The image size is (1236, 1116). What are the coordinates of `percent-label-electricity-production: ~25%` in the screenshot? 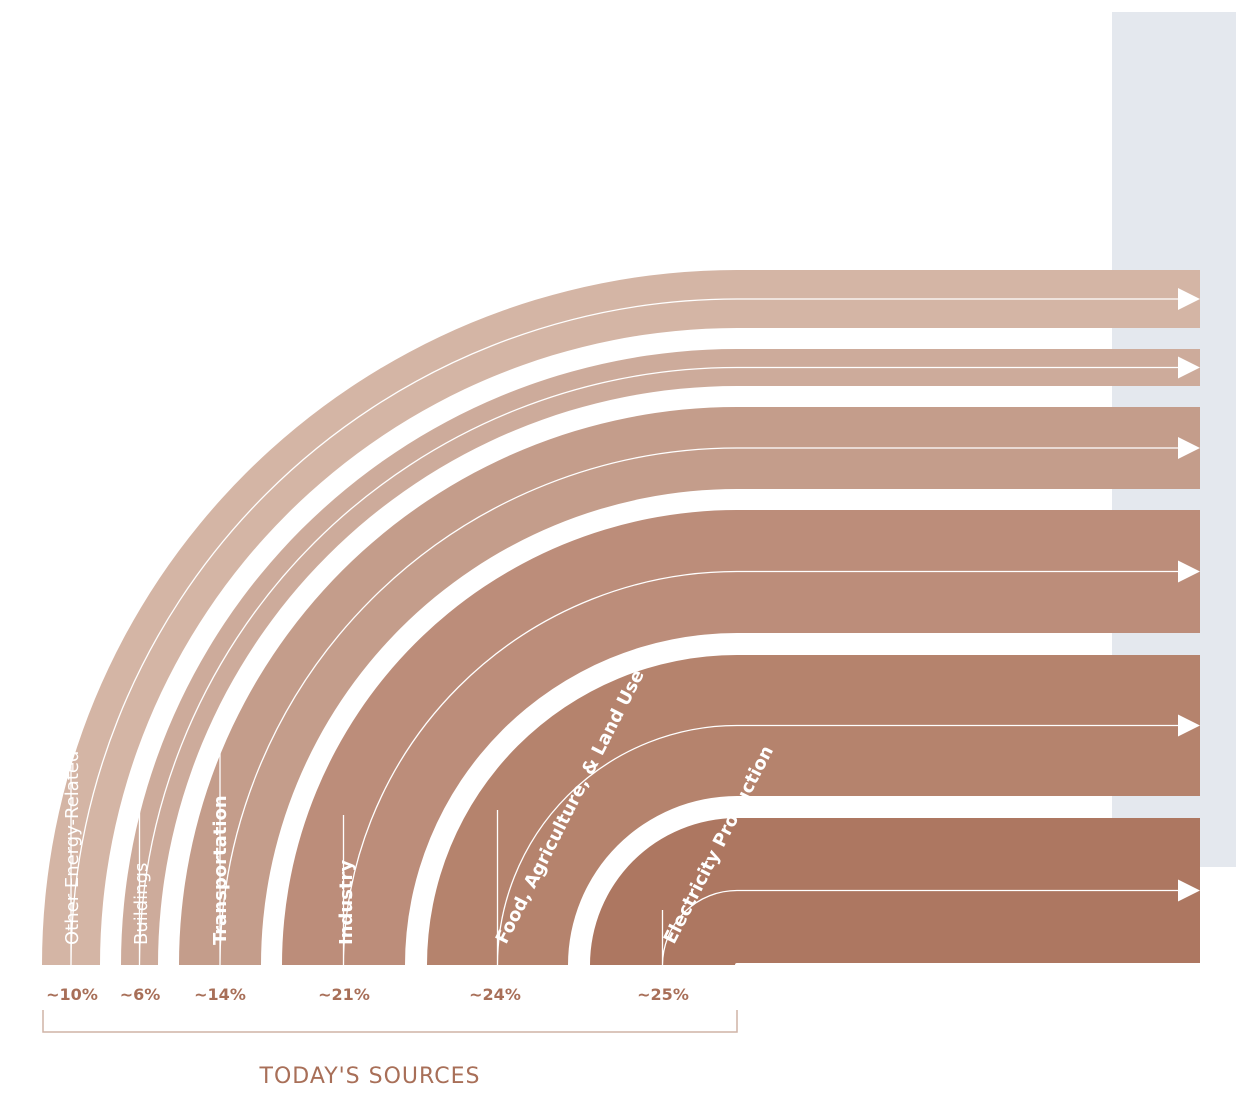 It's located at (663, 994).